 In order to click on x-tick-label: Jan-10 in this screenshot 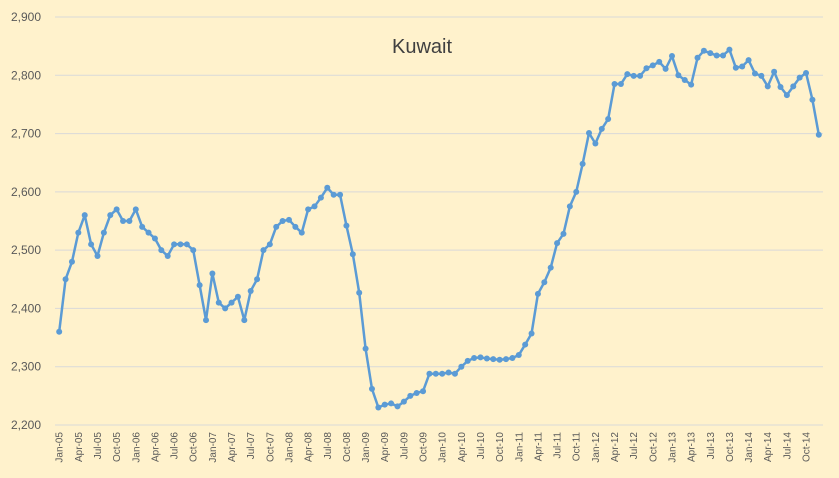, I will do `click(443, 447)`.